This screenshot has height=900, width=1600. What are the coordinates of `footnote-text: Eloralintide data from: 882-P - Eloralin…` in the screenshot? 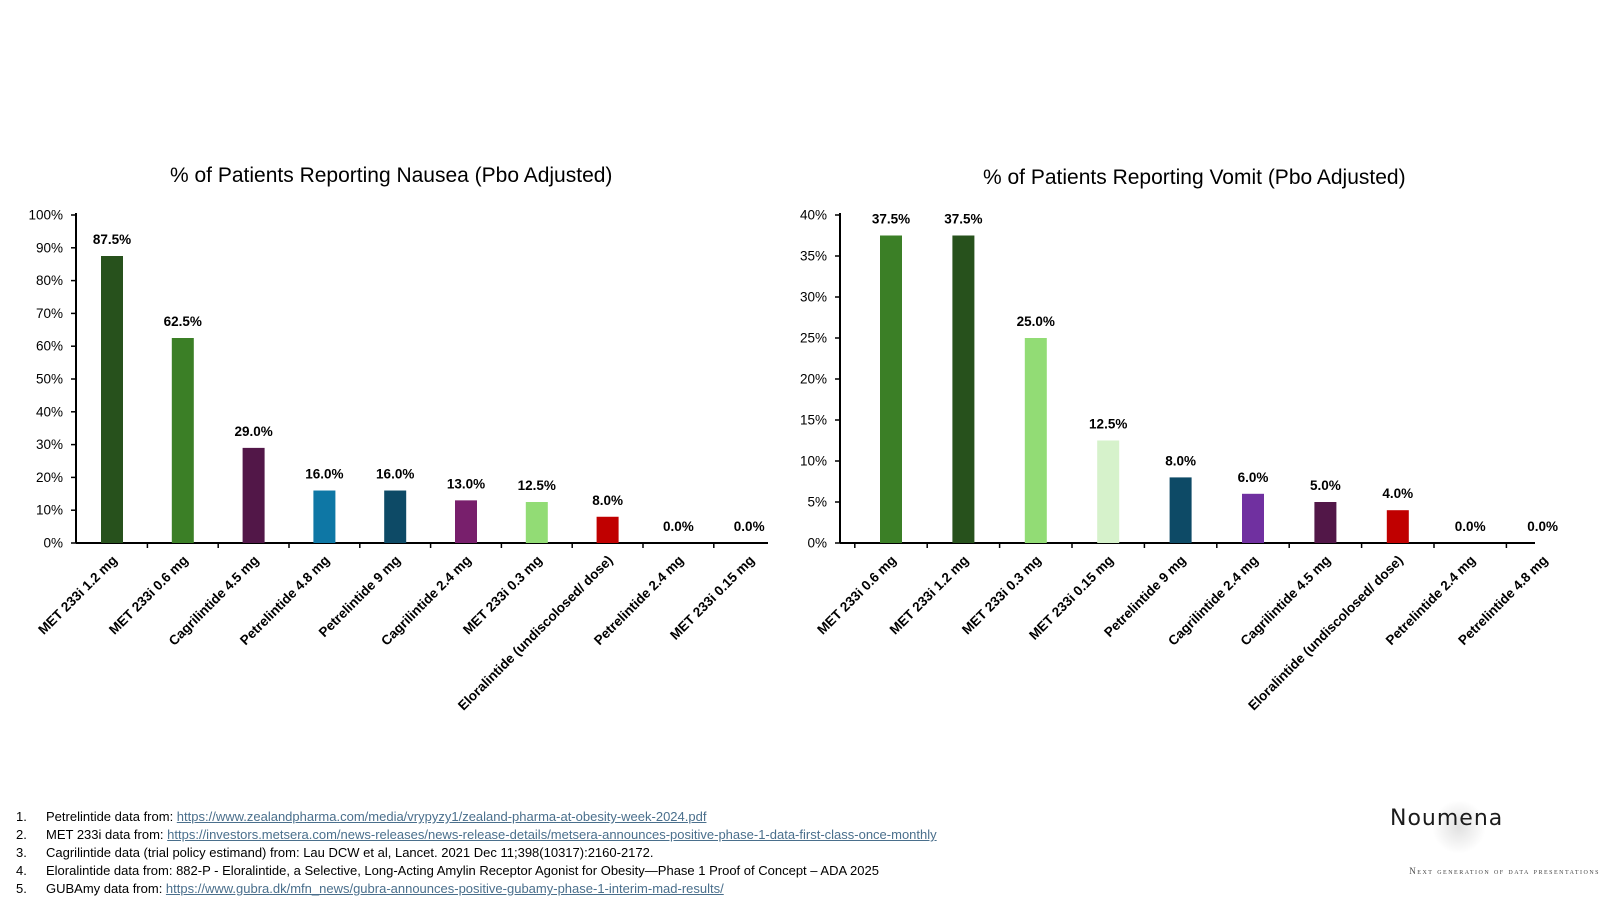 It's located at (462, 870).